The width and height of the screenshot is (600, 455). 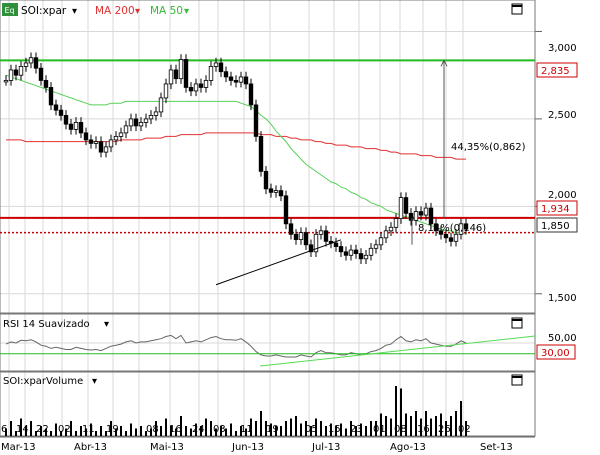 I want to click on rsi-label: RSI 14 Suavizado, so click(x=46, y=324).